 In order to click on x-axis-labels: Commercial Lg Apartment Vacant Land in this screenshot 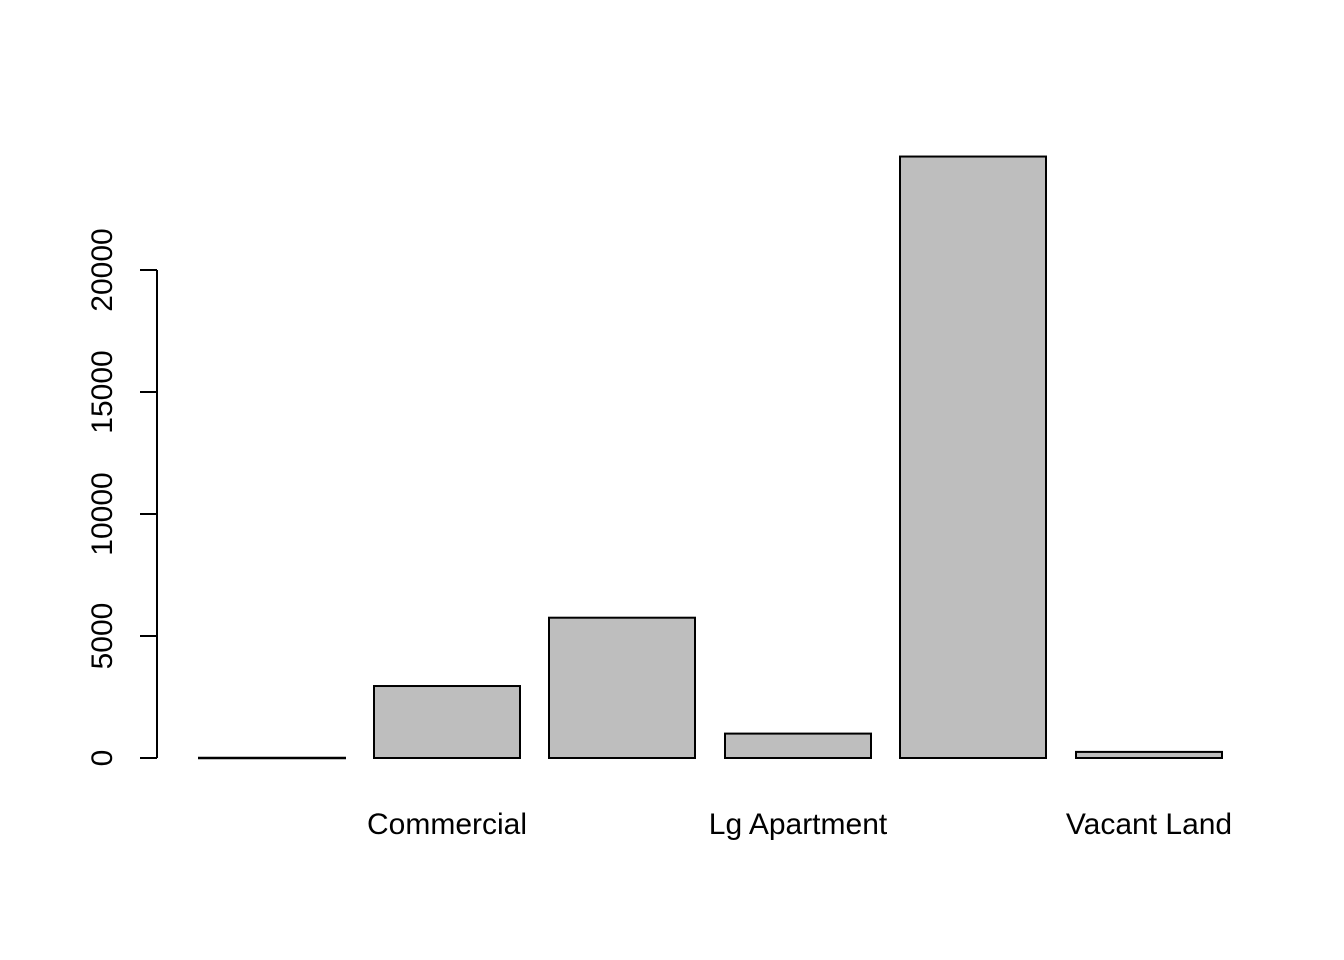, I will do `click(799, 824)`.